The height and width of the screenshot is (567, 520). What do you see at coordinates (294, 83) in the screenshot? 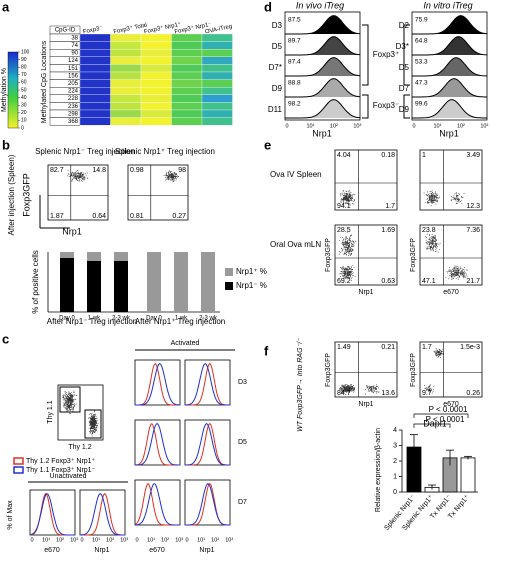
I see `label: 88.8` at bounding box center [294, 83].